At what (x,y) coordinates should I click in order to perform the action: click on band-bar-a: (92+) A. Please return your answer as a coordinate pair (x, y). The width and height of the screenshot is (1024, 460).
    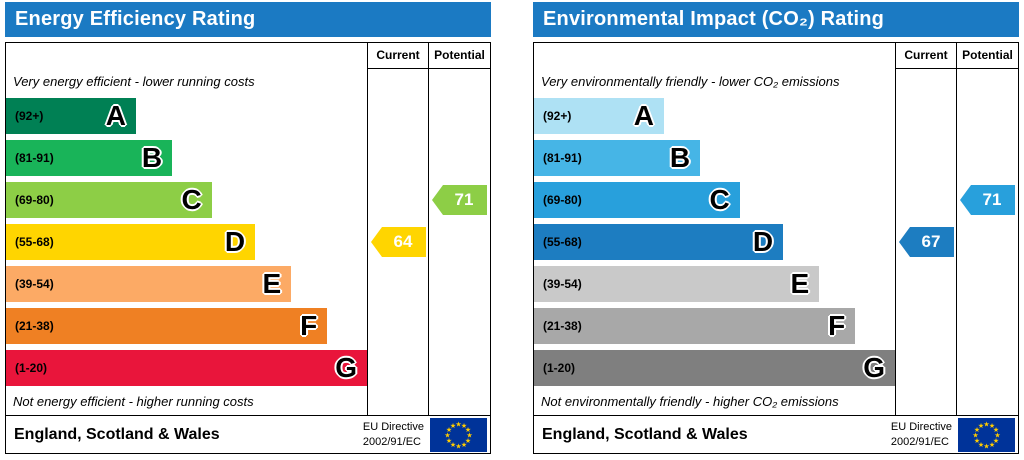
    Looking at the image, I should click on (599, 116).